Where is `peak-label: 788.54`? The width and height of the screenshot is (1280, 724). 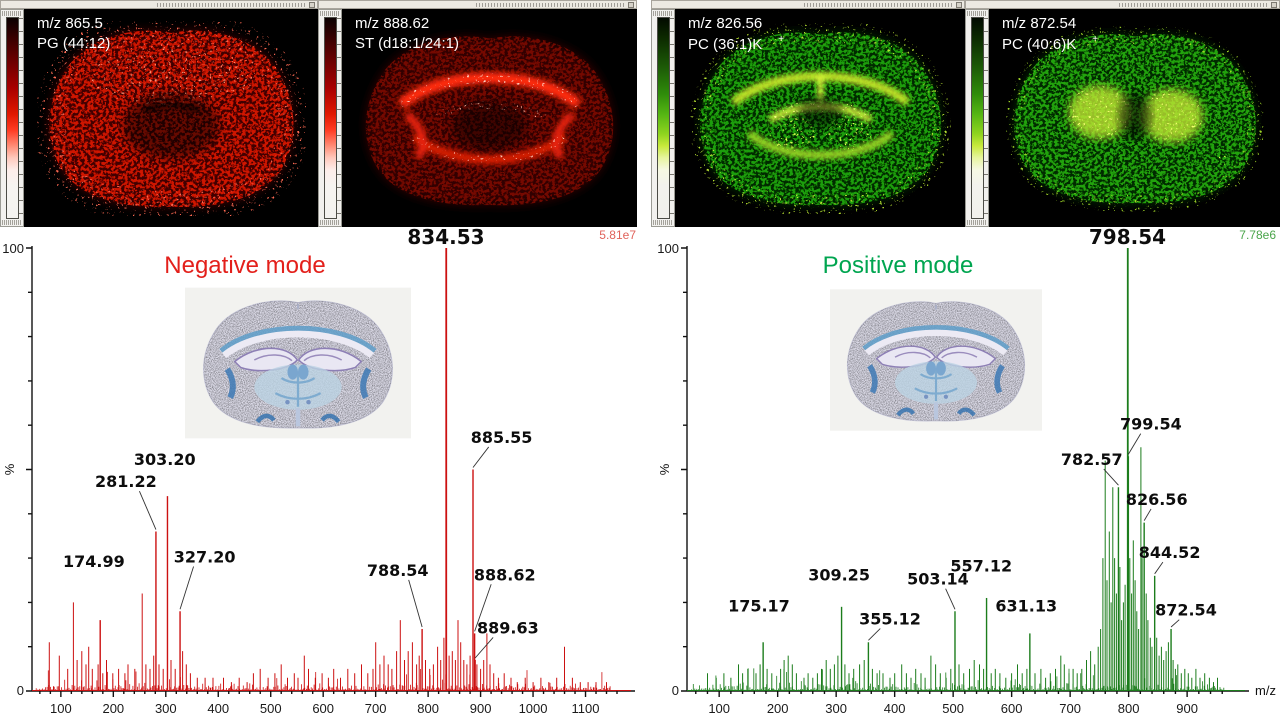
peak-label: 788.54 is located at coordinates (398, 570).